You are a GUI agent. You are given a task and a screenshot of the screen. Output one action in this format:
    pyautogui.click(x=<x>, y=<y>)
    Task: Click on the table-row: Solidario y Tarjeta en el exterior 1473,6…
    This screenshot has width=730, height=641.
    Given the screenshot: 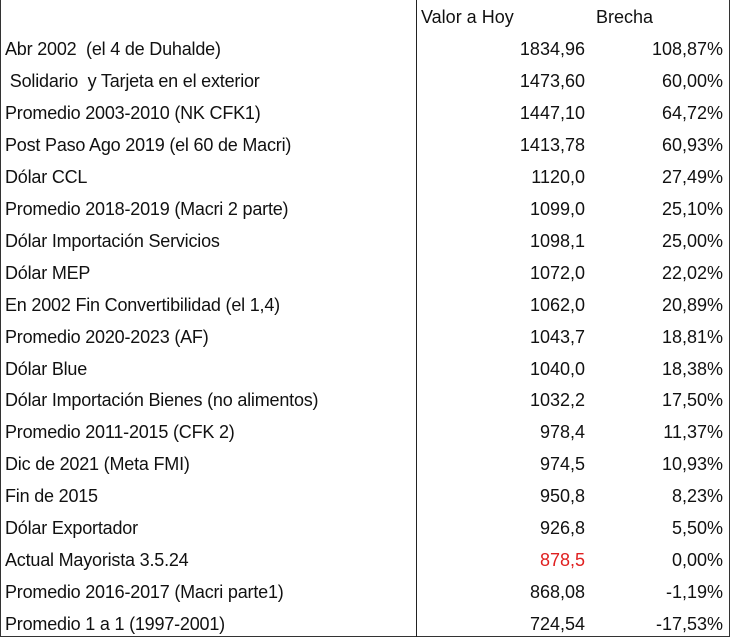 What is the action you would take?
    pyautogui.click(x=365, y=81)
    